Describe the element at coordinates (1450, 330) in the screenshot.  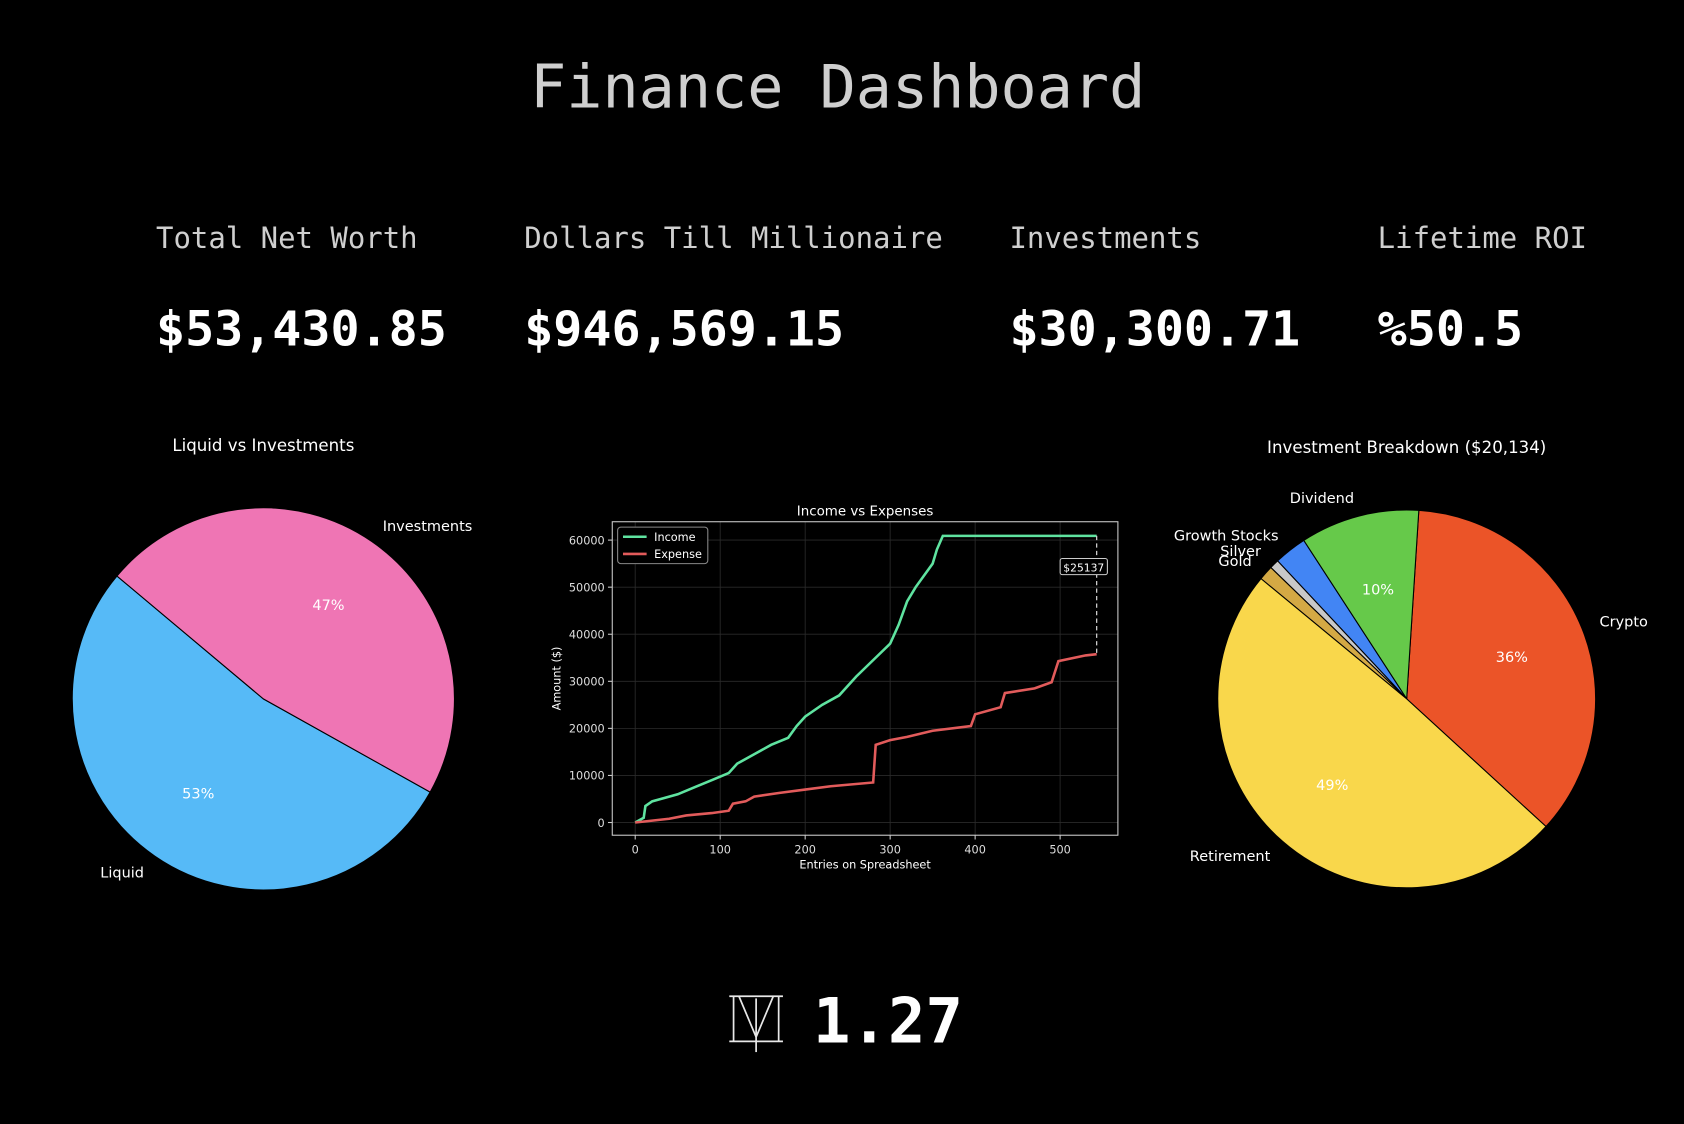
I see `stat-value: %50.5` at that location.